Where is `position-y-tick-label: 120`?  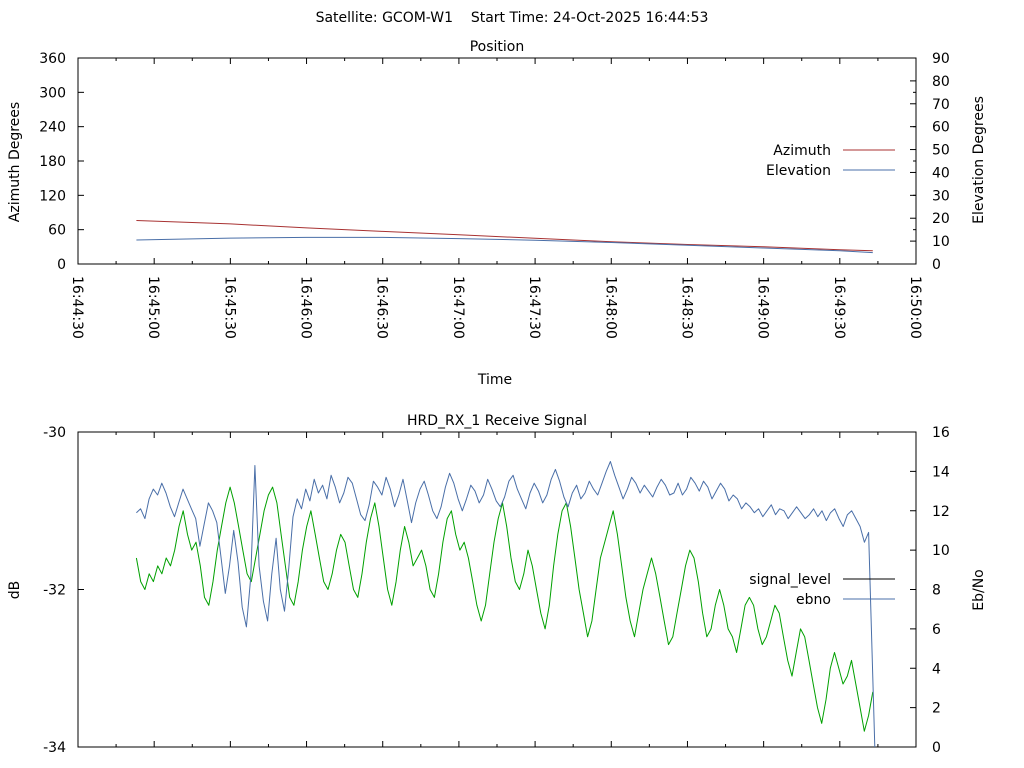 position-y-tick-label: 120 is located at coordinates (52, 196).